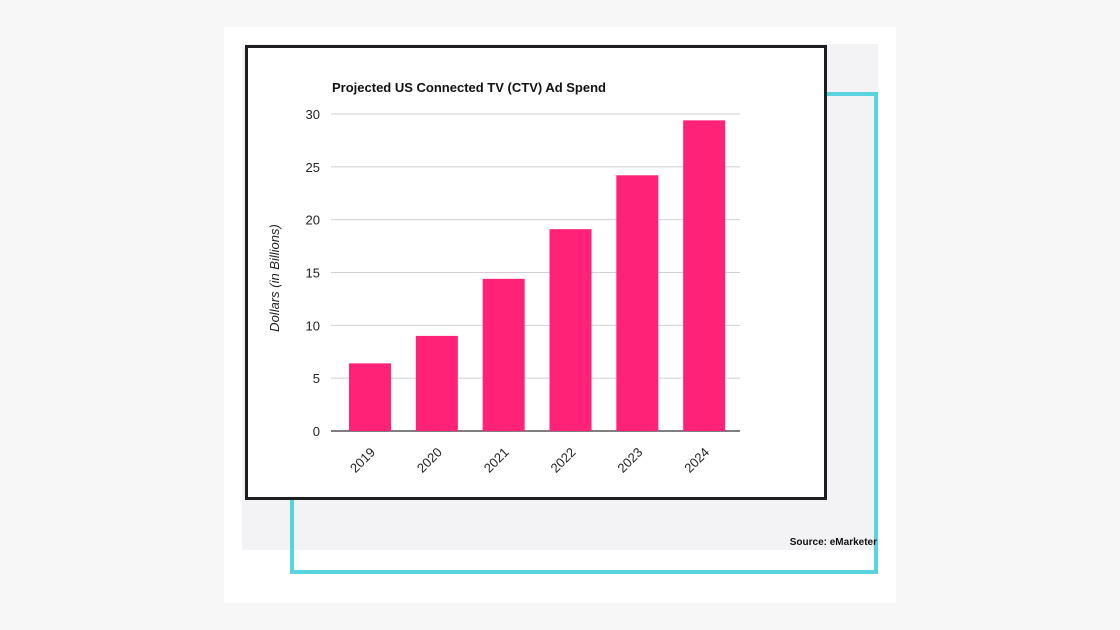 This screenshot has width=1120, height=630. I want to click on y-tick-labels: 0 5 10 15 20 25 30, so click(313, 273).